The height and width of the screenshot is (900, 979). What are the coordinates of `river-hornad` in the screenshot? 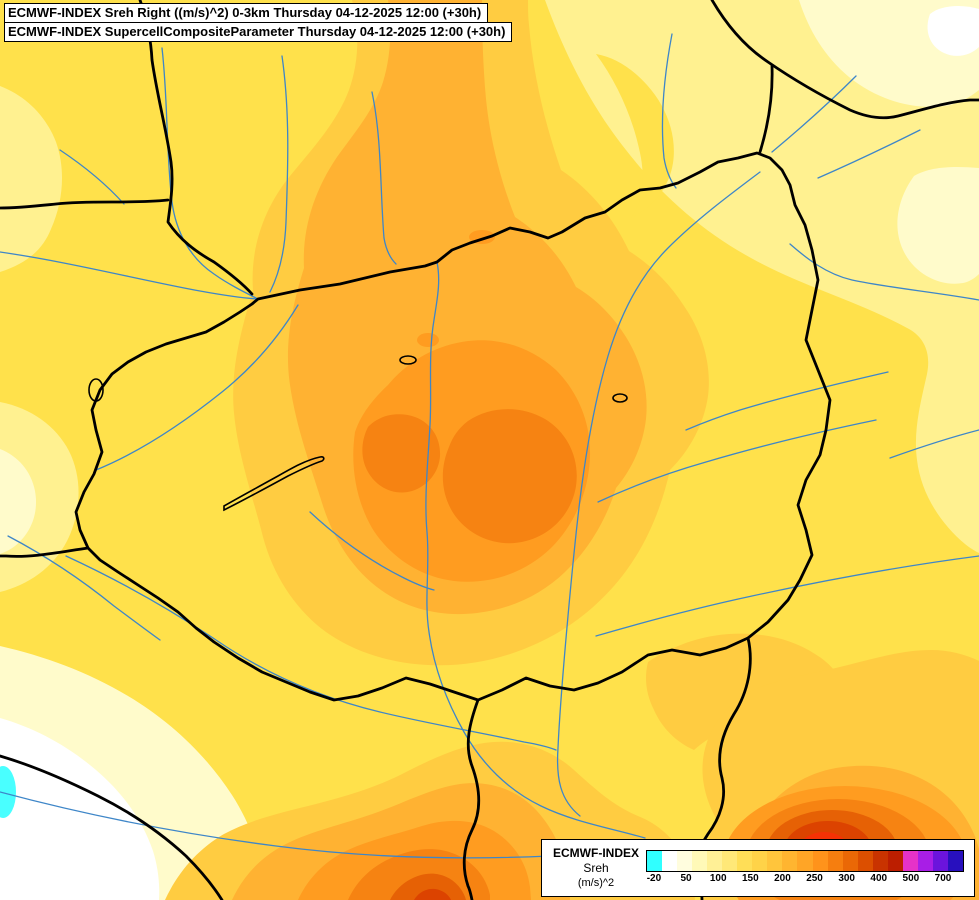 It's located at (669, 111).